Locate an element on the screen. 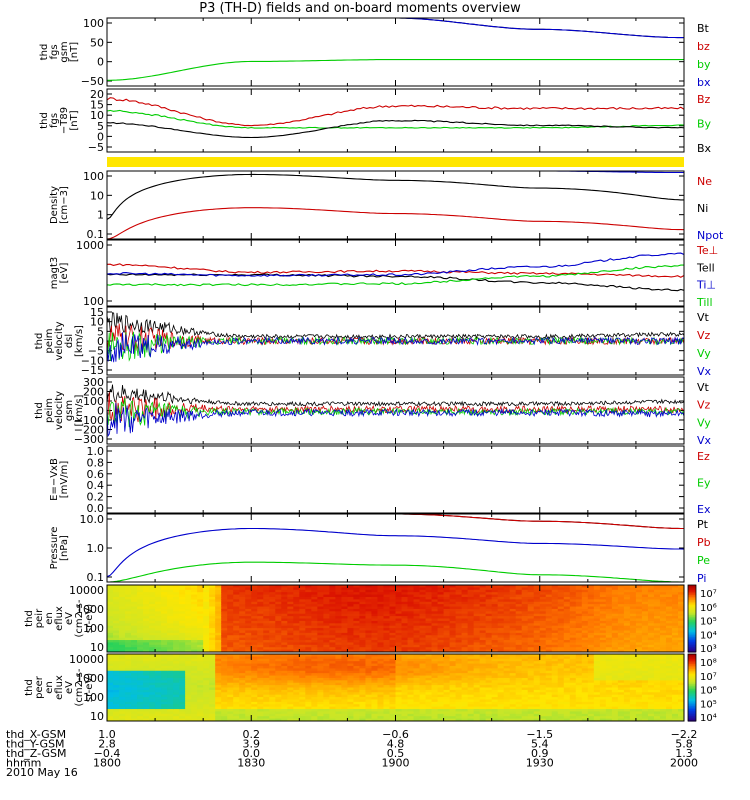 The image size is (750, 800). y-tick-label: 0.8 is located at coordinates (96, 462).